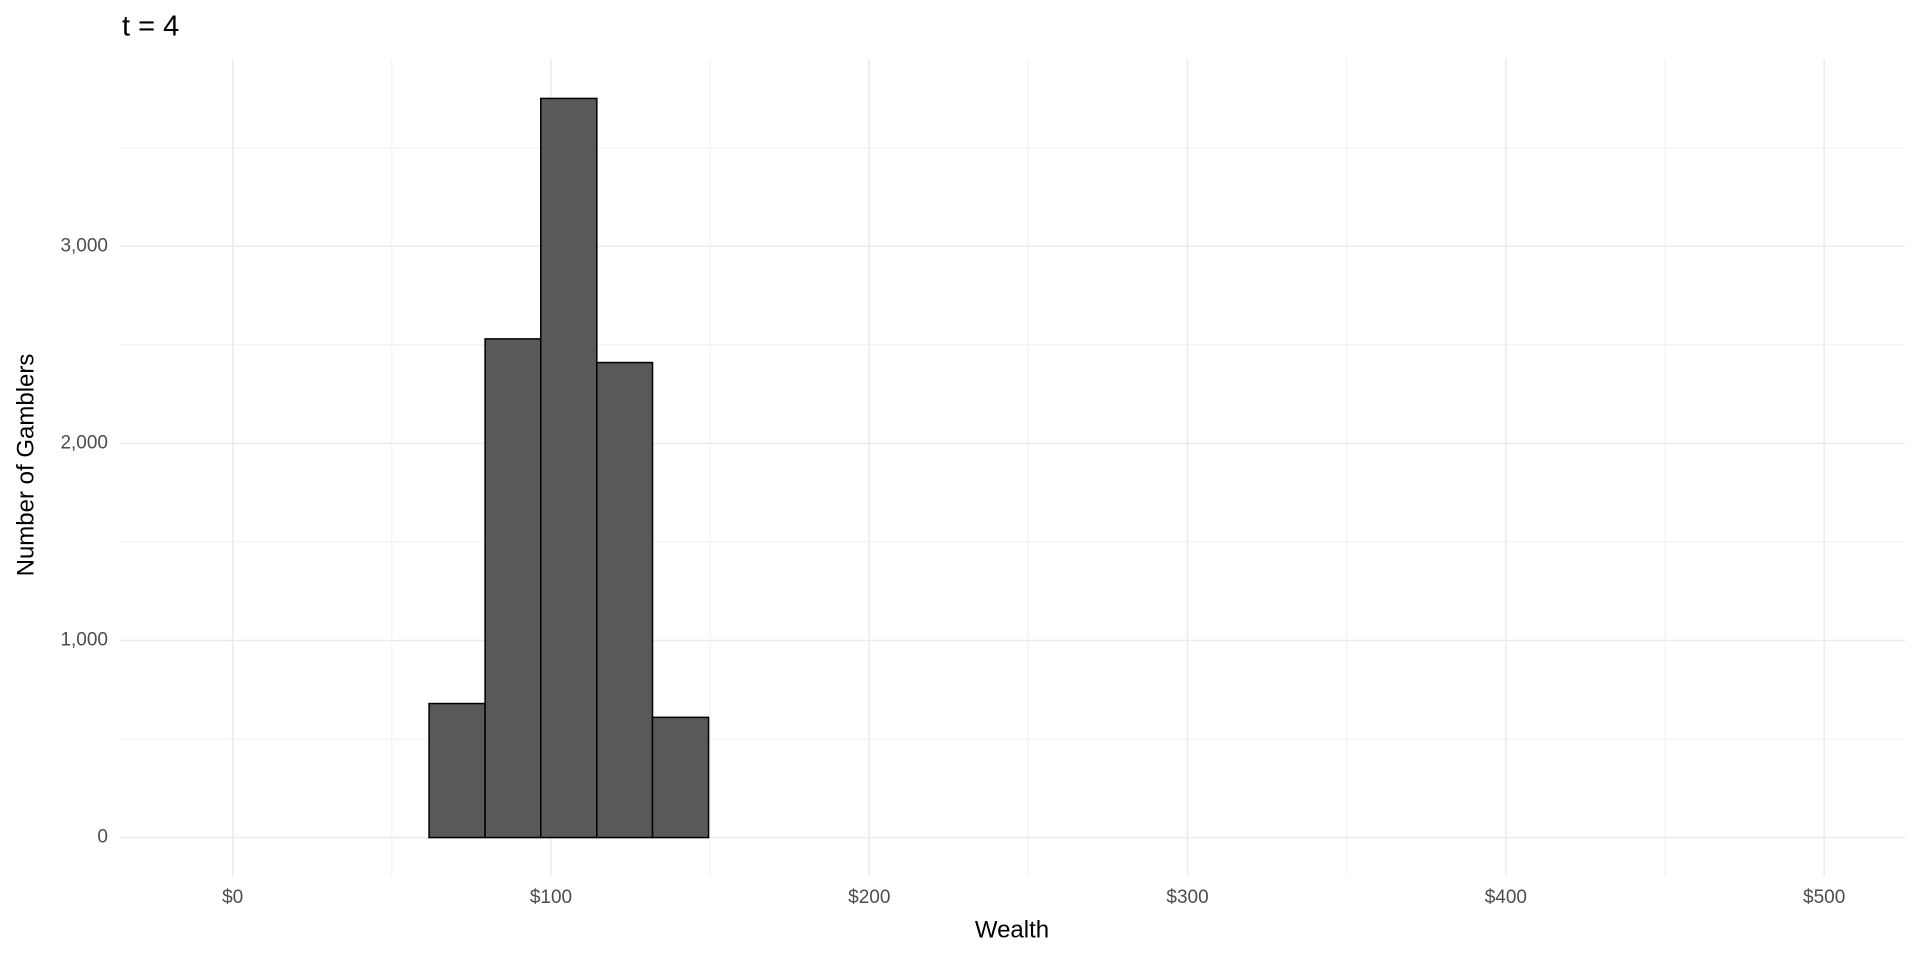 This screenshot has height=960, width=1920. Describe the element at coordinates (150, 27) in the screenshot. I see `chart-title: t = 4` at that location.